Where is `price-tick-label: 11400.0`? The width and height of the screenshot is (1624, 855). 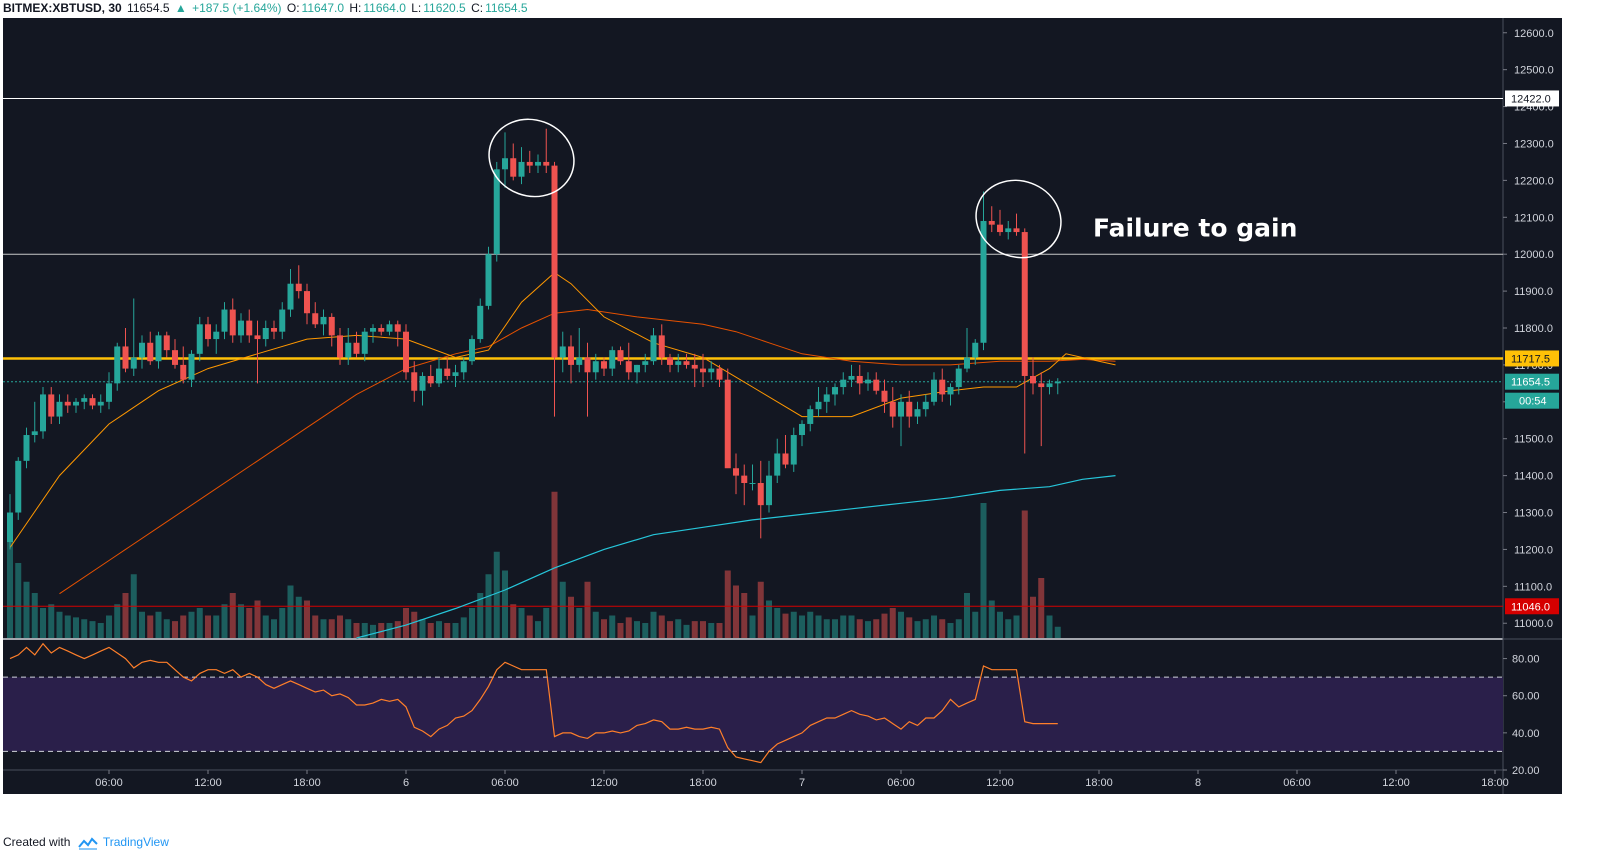 price-tick-label: 11400.0 is located at coordinates (1533, 477).